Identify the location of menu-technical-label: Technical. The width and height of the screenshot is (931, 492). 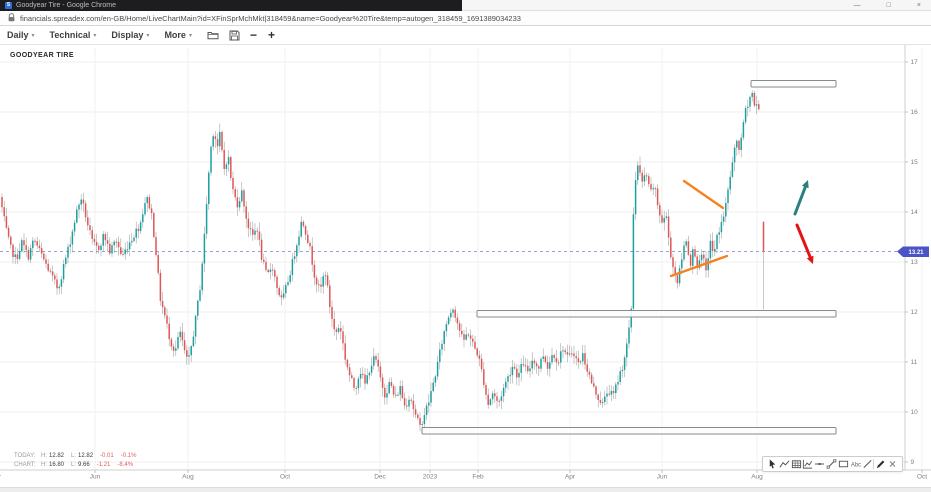
(70, 35).